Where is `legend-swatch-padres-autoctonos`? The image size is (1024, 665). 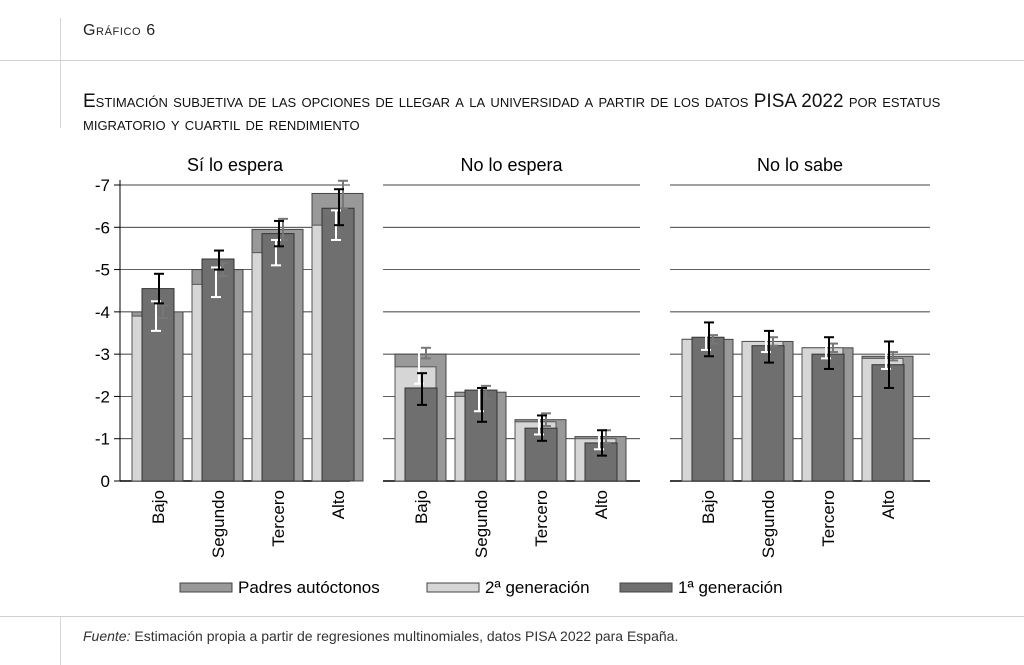 legend-swatch-padres-autoctonos is located at coordinates (206, 587).